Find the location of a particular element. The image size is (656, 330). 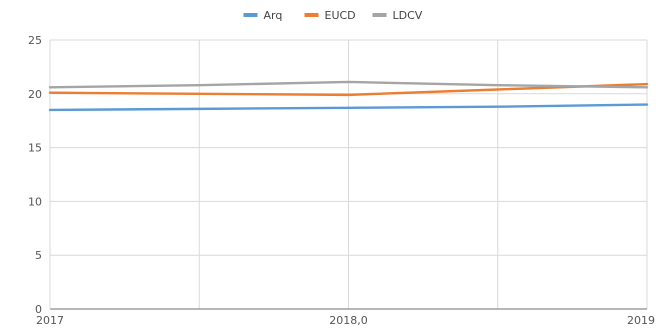

series-layer is located at coordinates (348, 96).